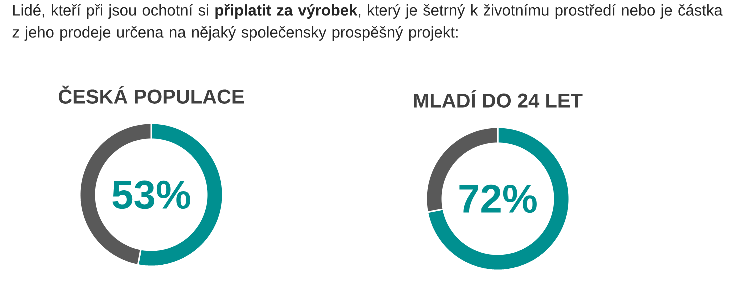 The height and width of the screenshot is (293, 735). Describe the element at coordinates (367, 22) in the screenshot. I see `text: Lidé, kteří při jsou ochotní si připlatit za výrobek, který je šetrný k životnímu prostředí nebo je částka z jeho prodeje určena na nějaký společensky prospěšný projekt:` at that location.